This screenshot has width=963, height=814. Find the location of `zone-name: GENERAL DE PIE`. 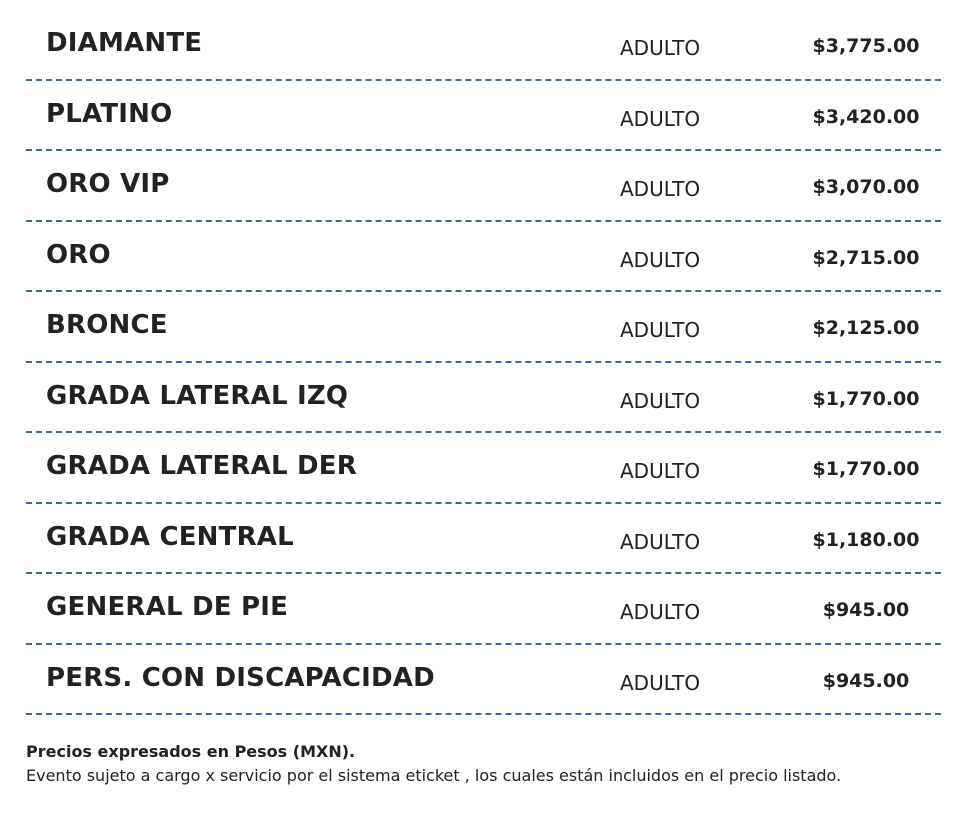

zone-name: GENERAL DE PIE is located at coordinates (167, 607).